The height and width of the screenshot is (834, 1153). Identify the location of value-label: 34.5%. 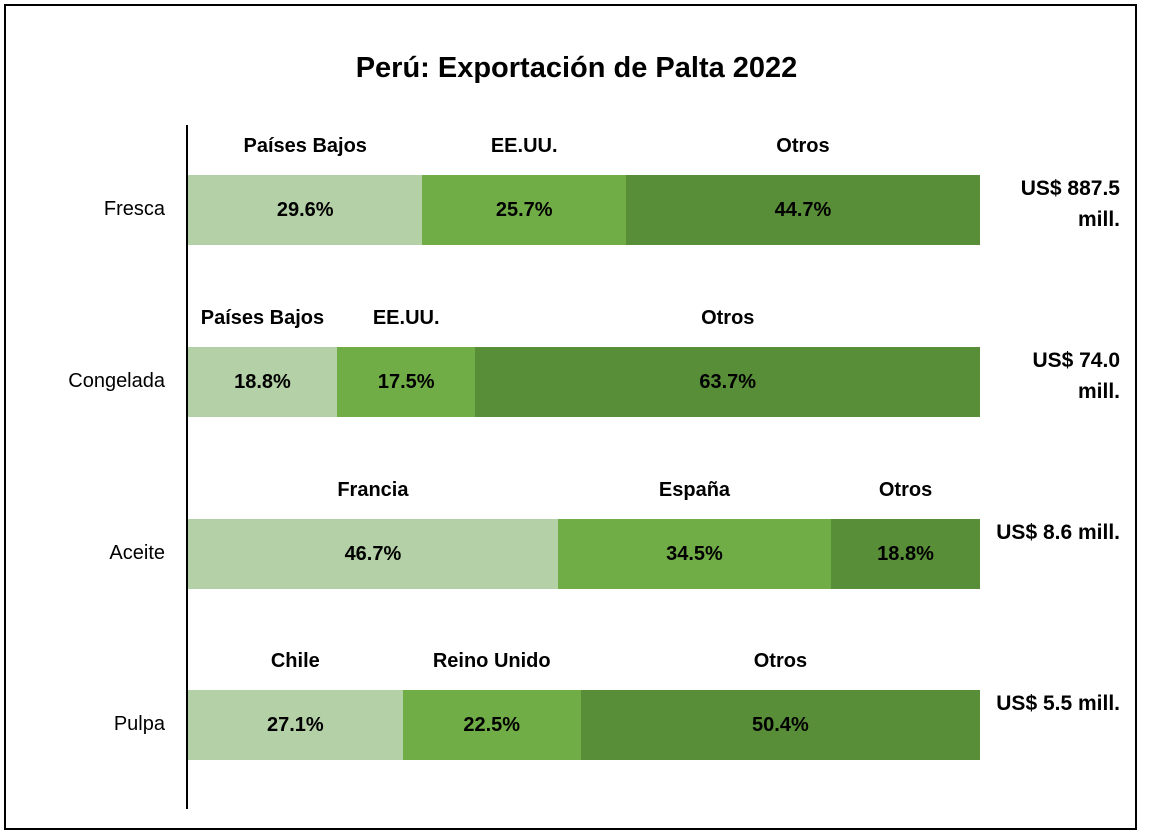
(694, 553).